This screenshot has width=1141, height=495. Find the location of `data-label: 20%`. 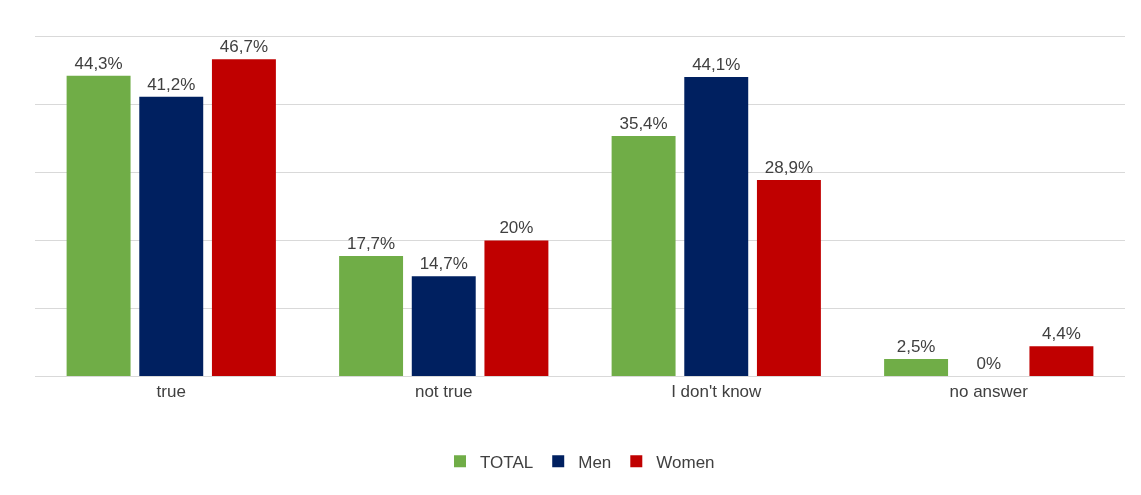

data-label: 20% is located at coordinates (516, 228).